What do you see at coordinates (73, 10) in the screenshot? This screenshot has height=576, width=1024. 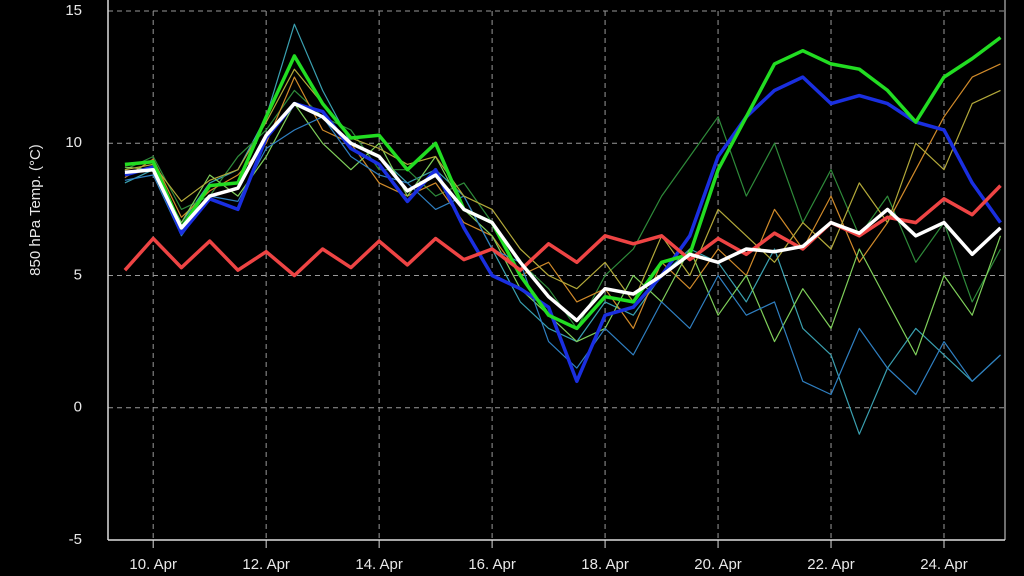 I see `y-tick-label: 15` at bounding box center [73, 10].